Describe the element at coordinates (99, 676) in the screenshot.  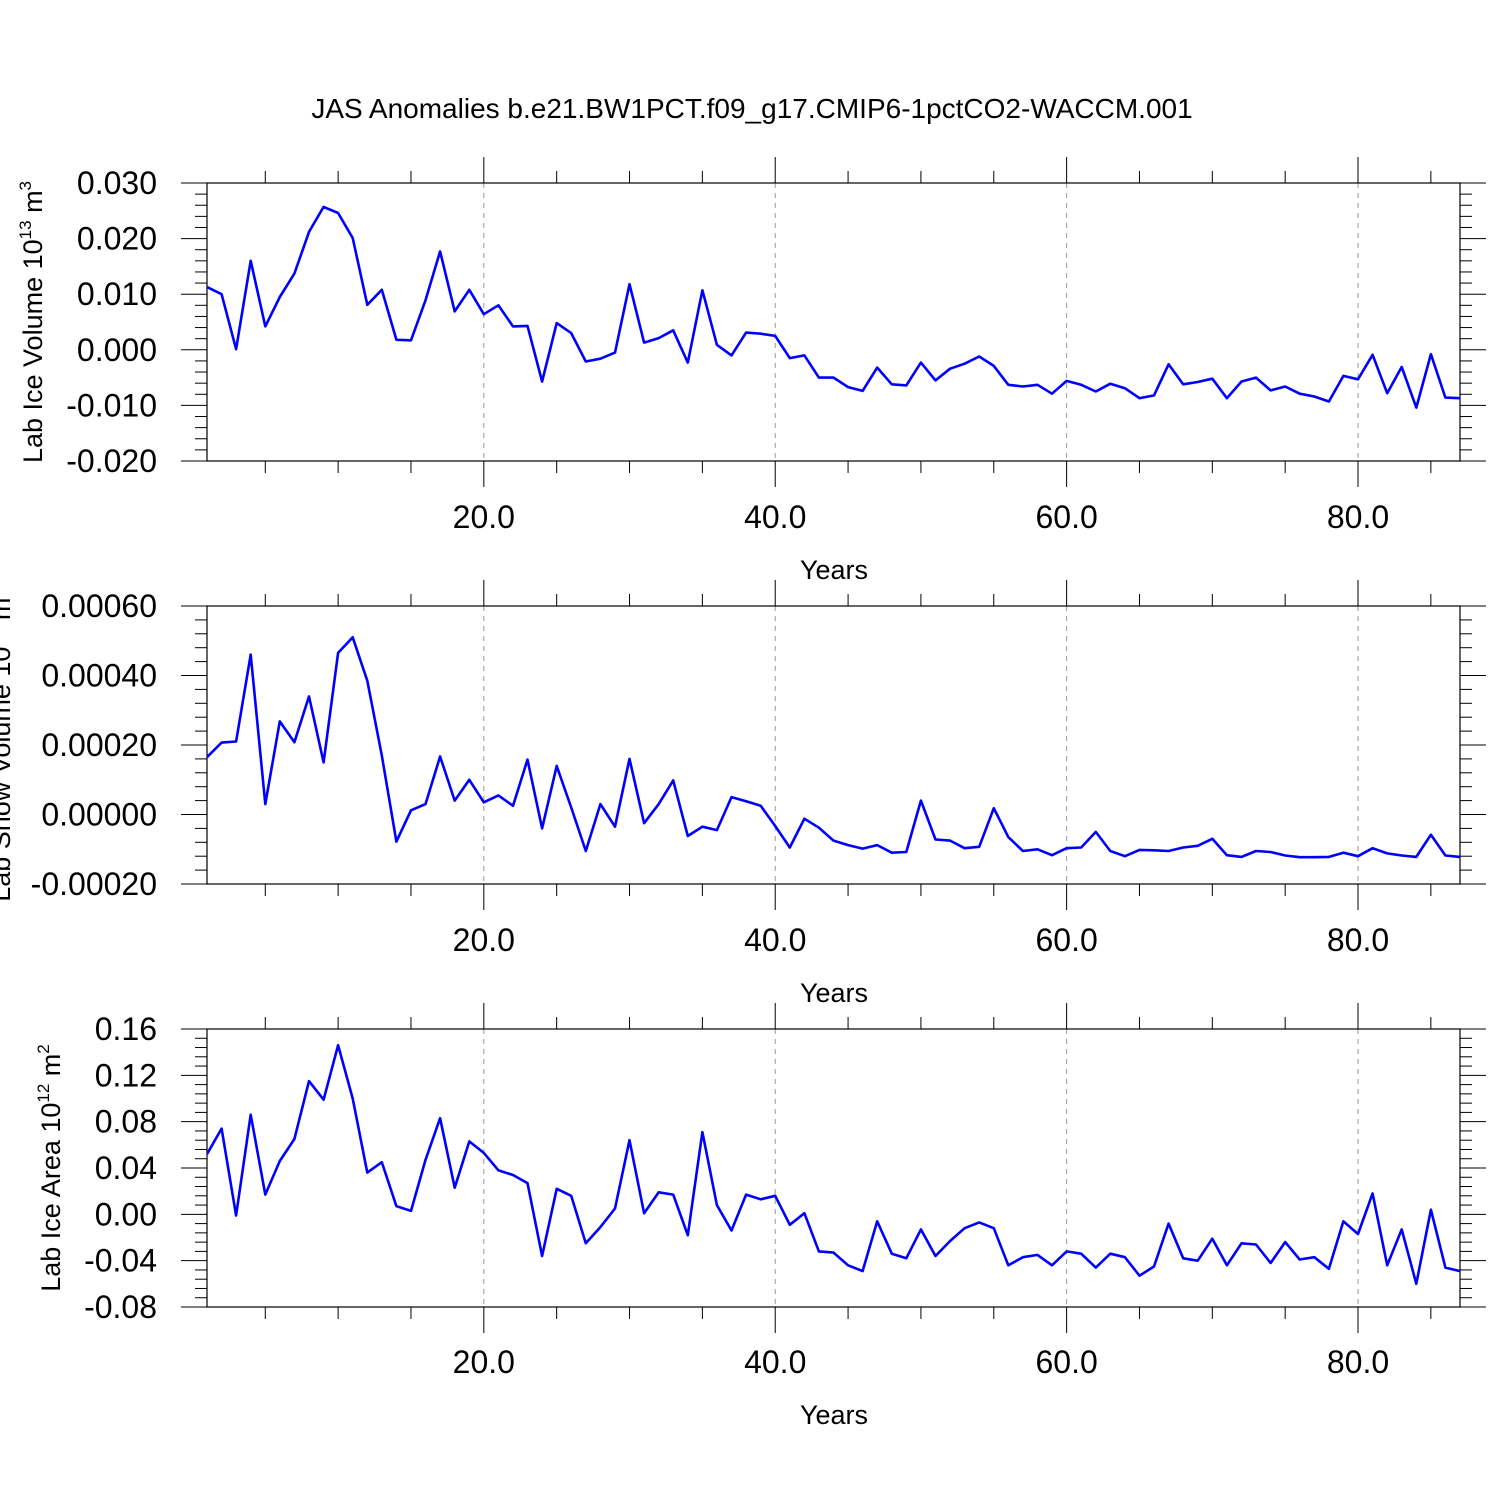
I see `y-tick-label: 0.00040` at that location.